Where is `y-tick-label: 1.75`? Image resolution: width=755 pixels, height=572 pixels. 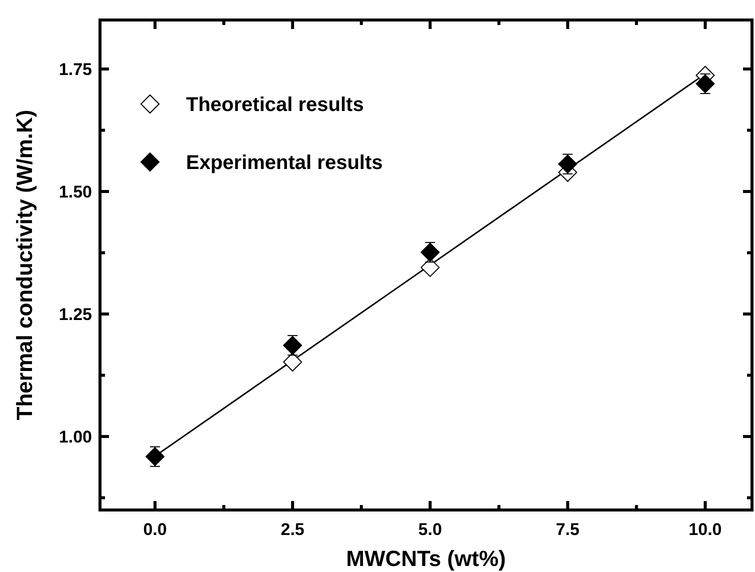 y-tick-label: 1.75 is located at coordinates (75, 69).